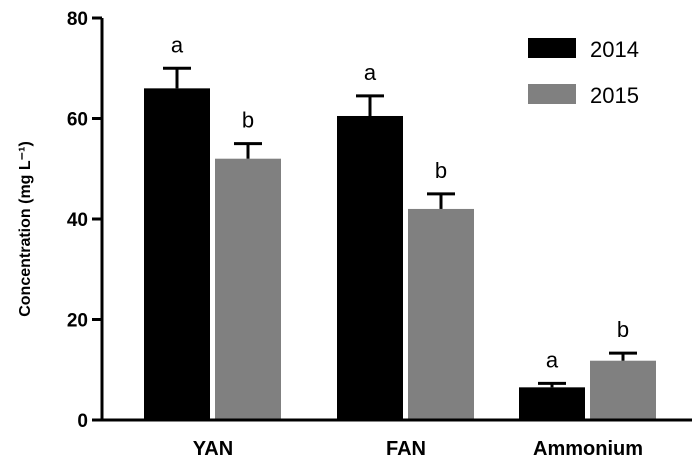 The height and width of the screenshot is (462, 697). I want to click on sig-letter-2015-ammonium: b, so click(623, 329).